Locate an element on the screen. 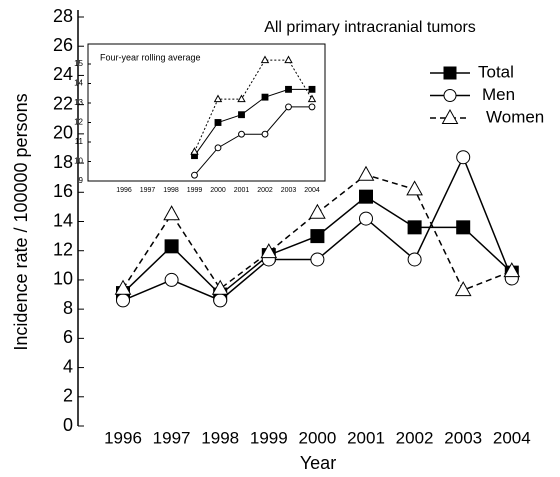  y-tick-label: 28 is located at coordinates (63, 16).